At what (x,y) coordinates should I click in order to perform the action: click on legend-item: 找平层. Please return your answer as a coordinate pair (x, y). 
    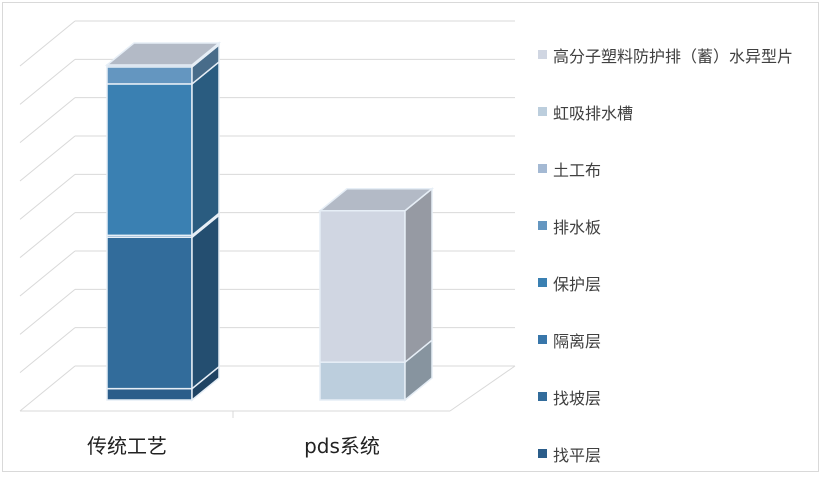
    Looking at the image, I should click on (665, 453).